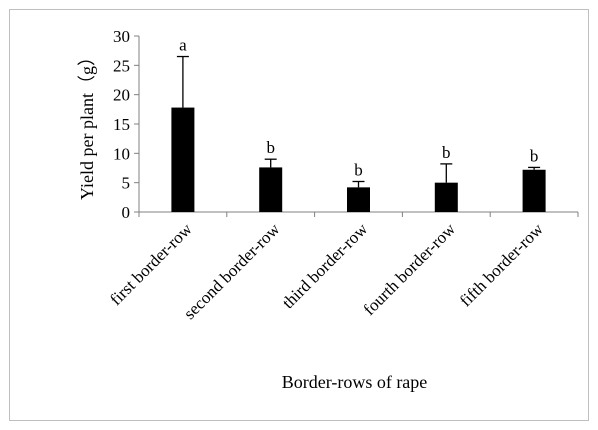  I want to click on y-axis-ticks: 0 5 10 15 20 25 30, so click(126, 124).